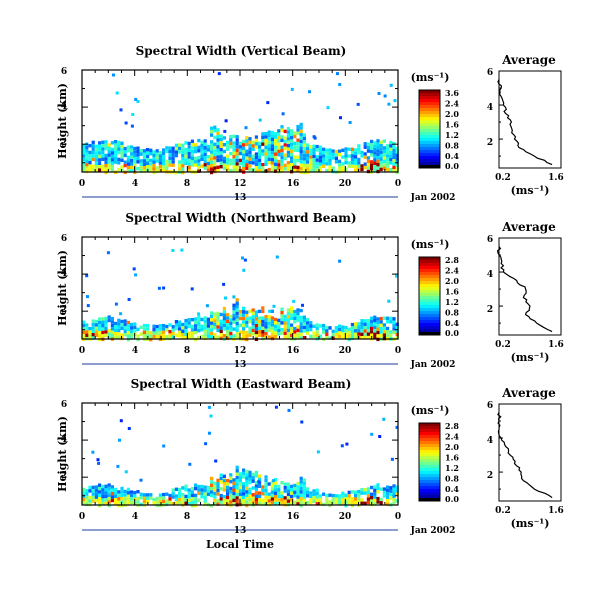 The width and height of the screenshot is (615, 598). I want to click on average-line, so click(525, 122).